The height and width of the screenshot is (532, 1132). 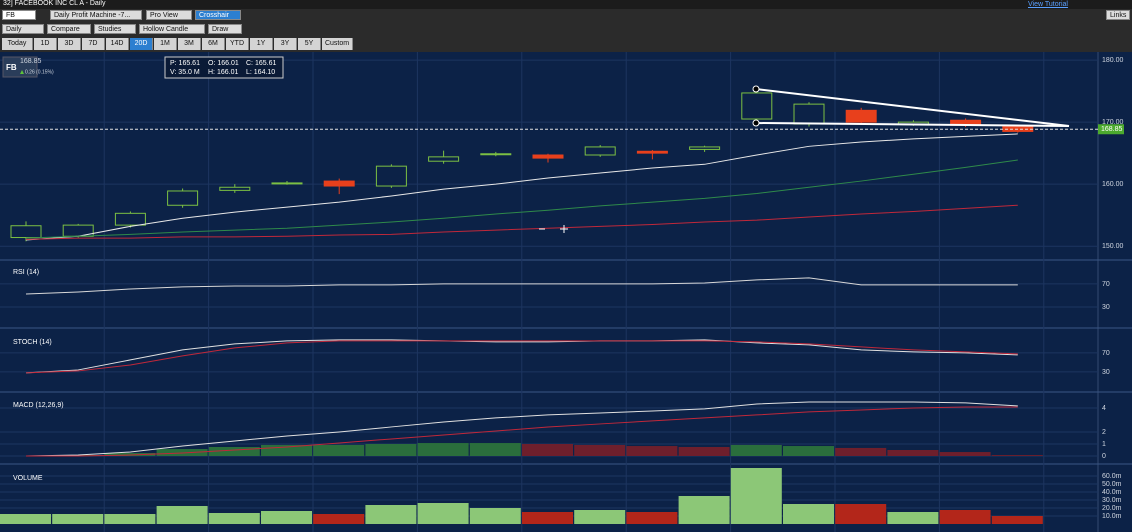 I want to click on links-button: Links, so click(x=1118, y=15).